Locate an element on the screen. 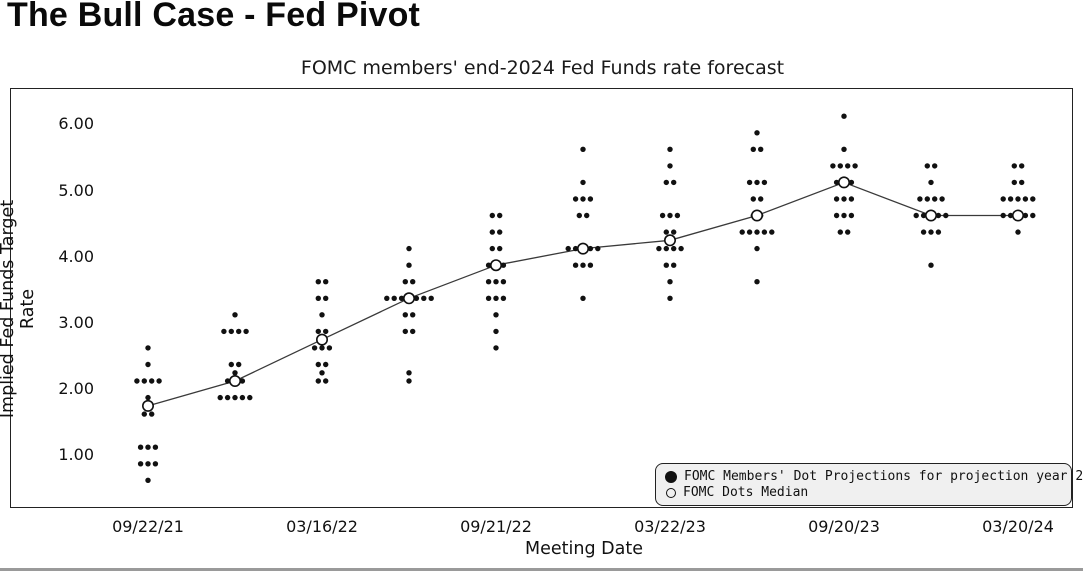  x-tick-label: 09/20/23 is located at coordinates (844, 526).